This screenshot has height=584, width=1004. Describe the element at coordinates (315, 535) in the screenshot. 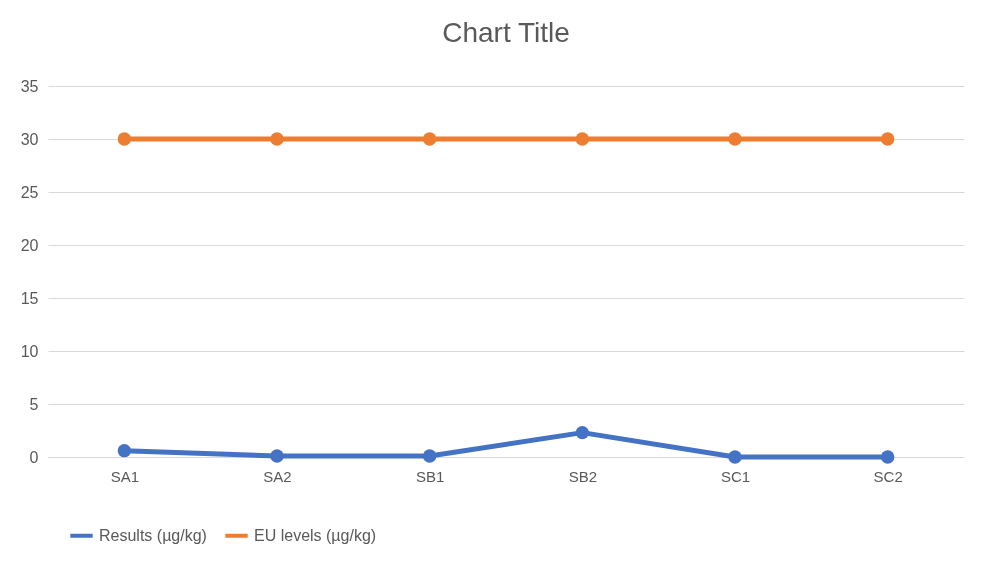

I see `legend-label: EU levels (µg/kg)` at that location.